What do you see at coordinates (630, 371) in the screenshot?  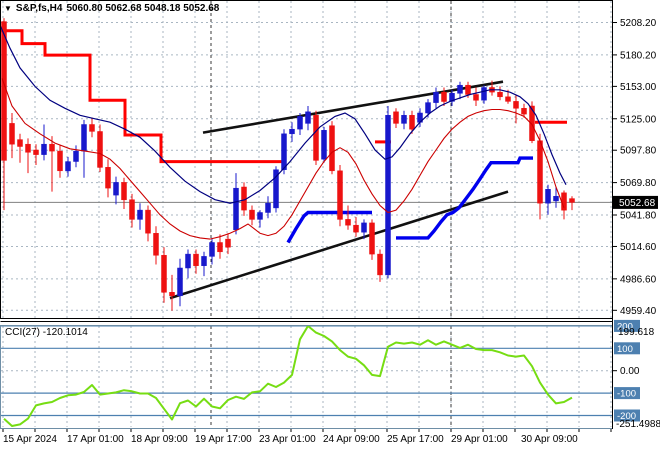 I see `cci-zero-label: 0.00` at bounding box center [630, 371].